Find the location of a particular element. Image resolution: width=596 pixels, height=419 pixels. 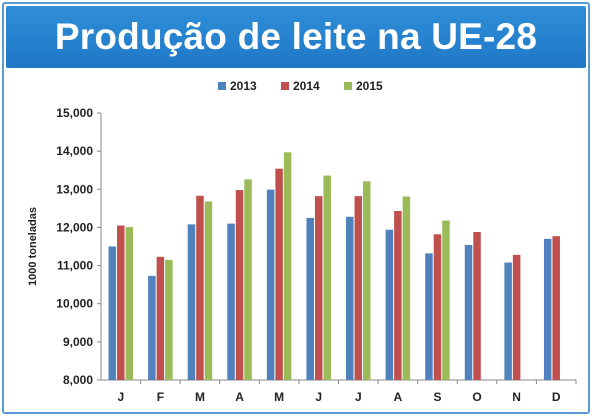

y-tick-label: 14,000 is located at coordinates (74, 151).